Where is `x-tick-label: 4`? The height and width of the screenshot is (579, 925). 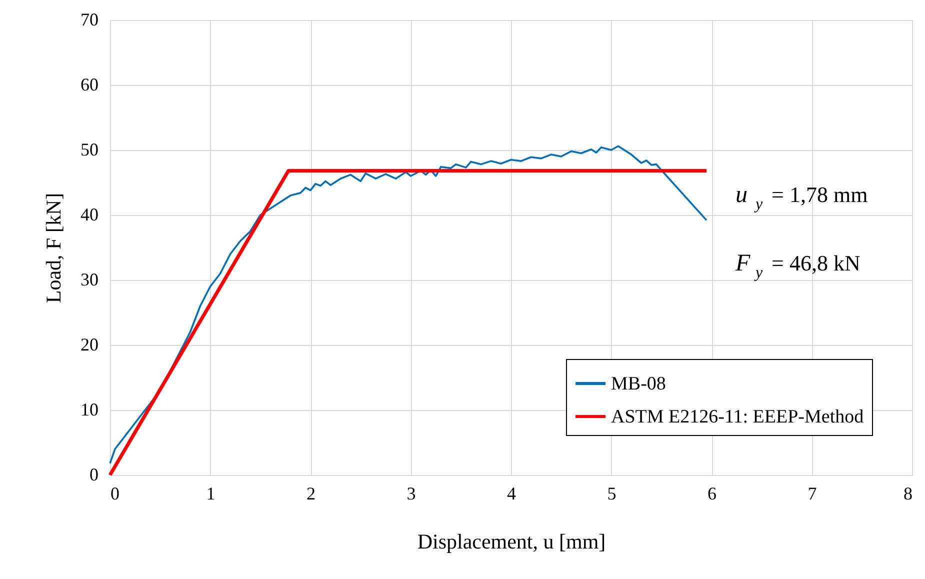
x-tick-label: 4 is located at coordinates (511, 494).